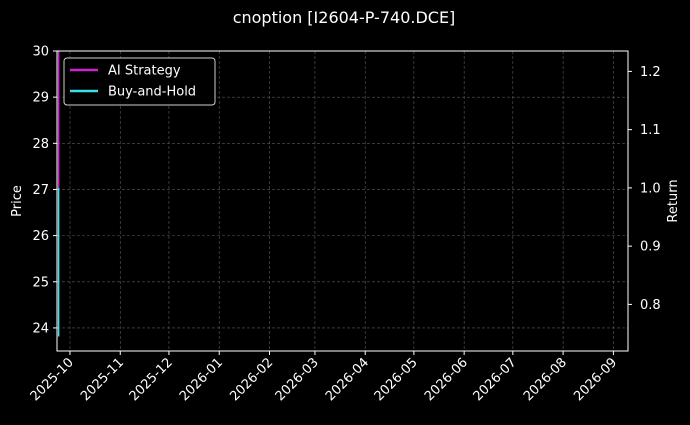 The image size is (690, 425). I want to click on y-axis-label-right: Return, so click(673, 200).